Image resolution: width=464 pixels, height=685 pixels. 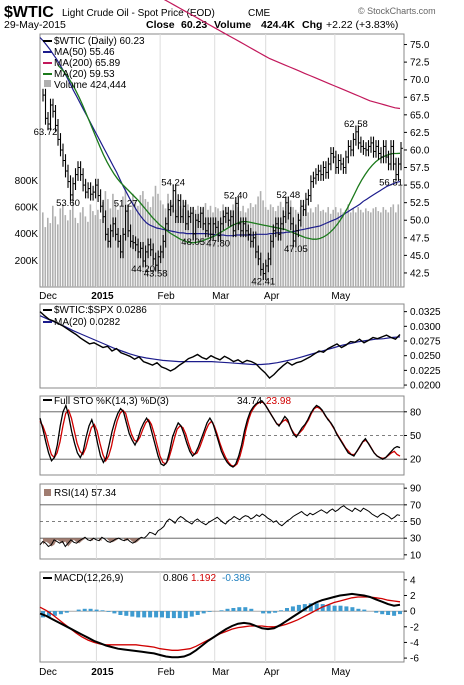 I want to click on close-value: 60.23, so click(x=194, y=25).